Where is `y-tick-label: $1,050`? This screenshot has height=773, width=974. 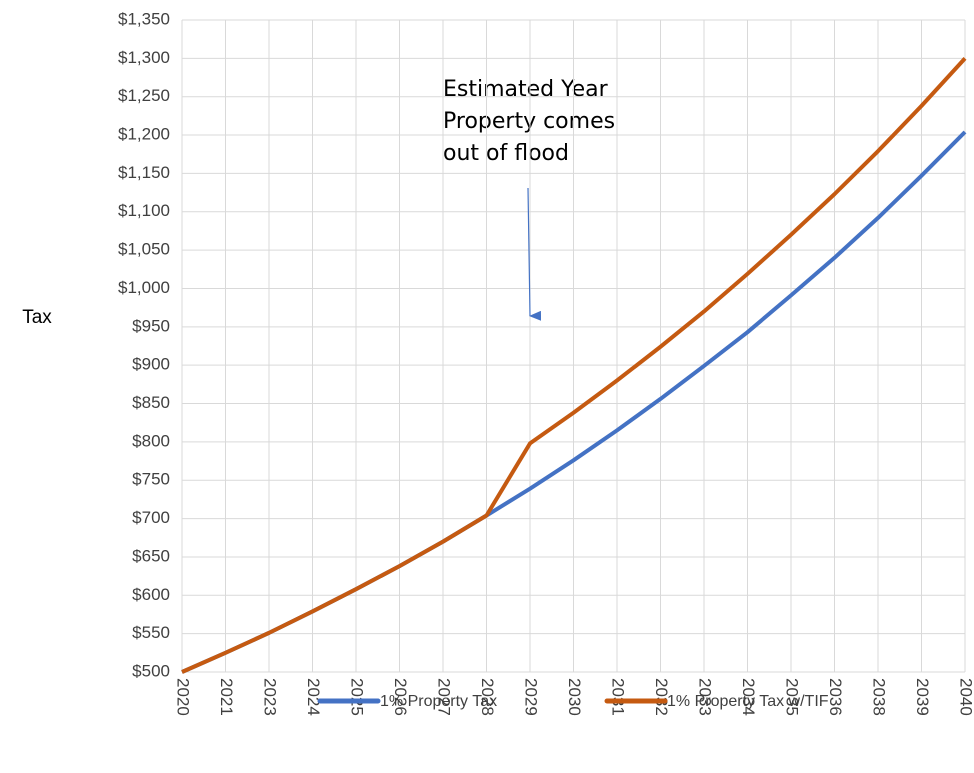
y-tick-label: $1,050 is located at coordinates (144, 249).